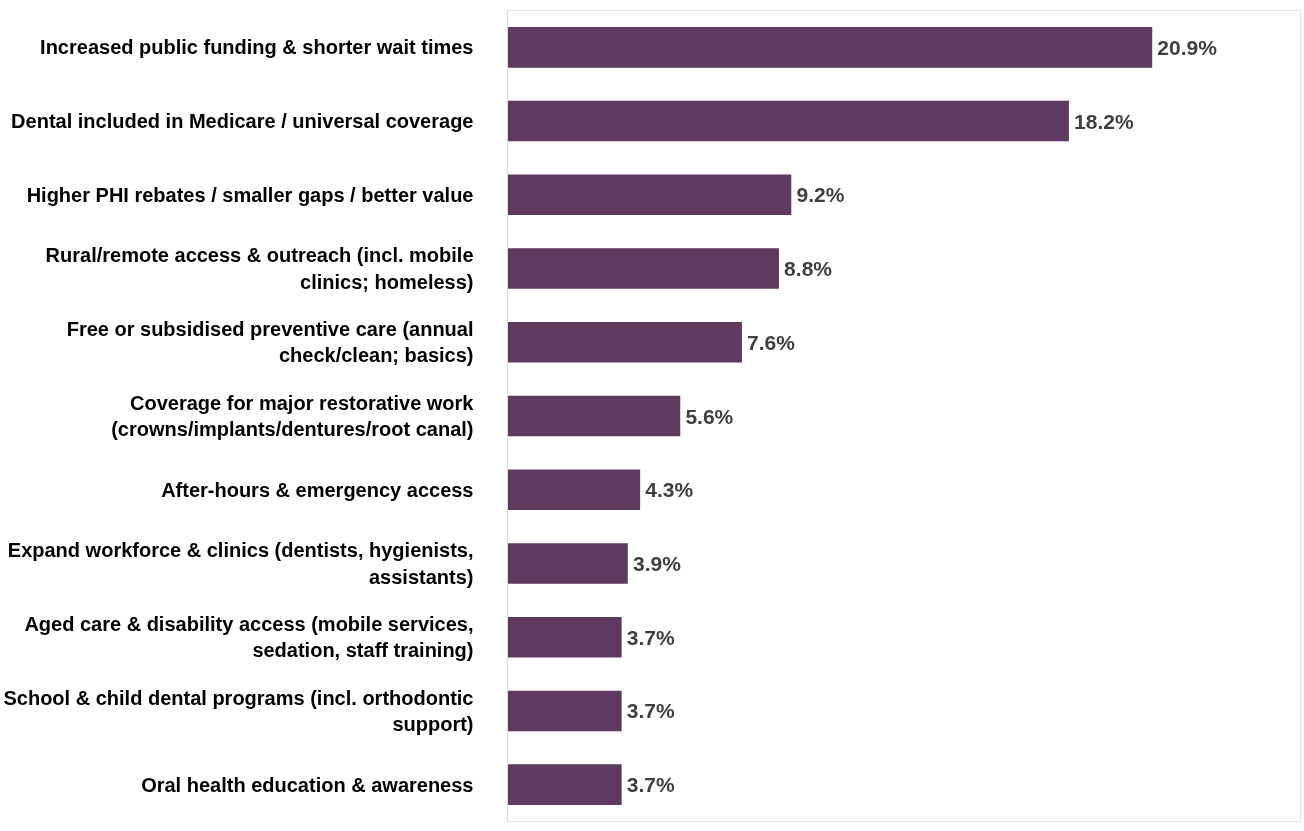  Describe the element at coordinates (259, 268) in the screenshot. I see `y-tick-label: Rural/remote access & outreach (incl. mobile clinics; homeless)` at that location.